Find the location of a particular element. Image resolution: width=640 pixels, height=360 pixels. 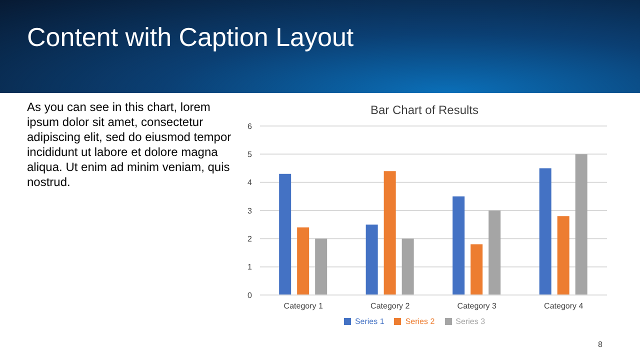

text: As you can see in this chart, lorem ipsum dolor sit amet, consectetur adipiscing elit, sed do eiusmod tempor incididunt ut labore et dolore magna aliqua. Ut enim ad minim veniam, quis nostrud. is located at coordinates (129, 145).